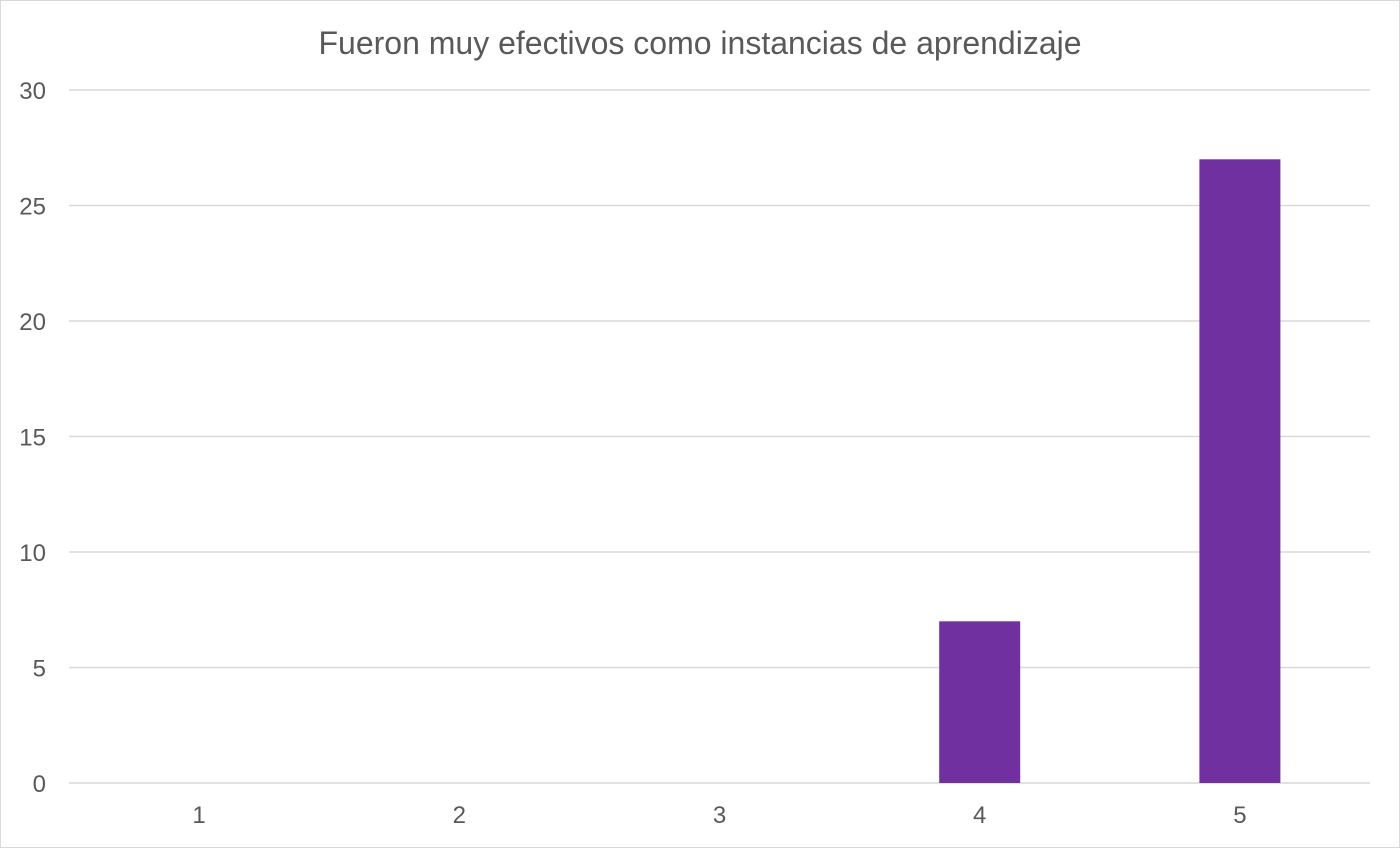 This screenshot has height=848, width=1400. What do you see at coordinates (32, 322) in the screenshot?
I see `y-tick-label: 20` at bounding box center [32, 322].